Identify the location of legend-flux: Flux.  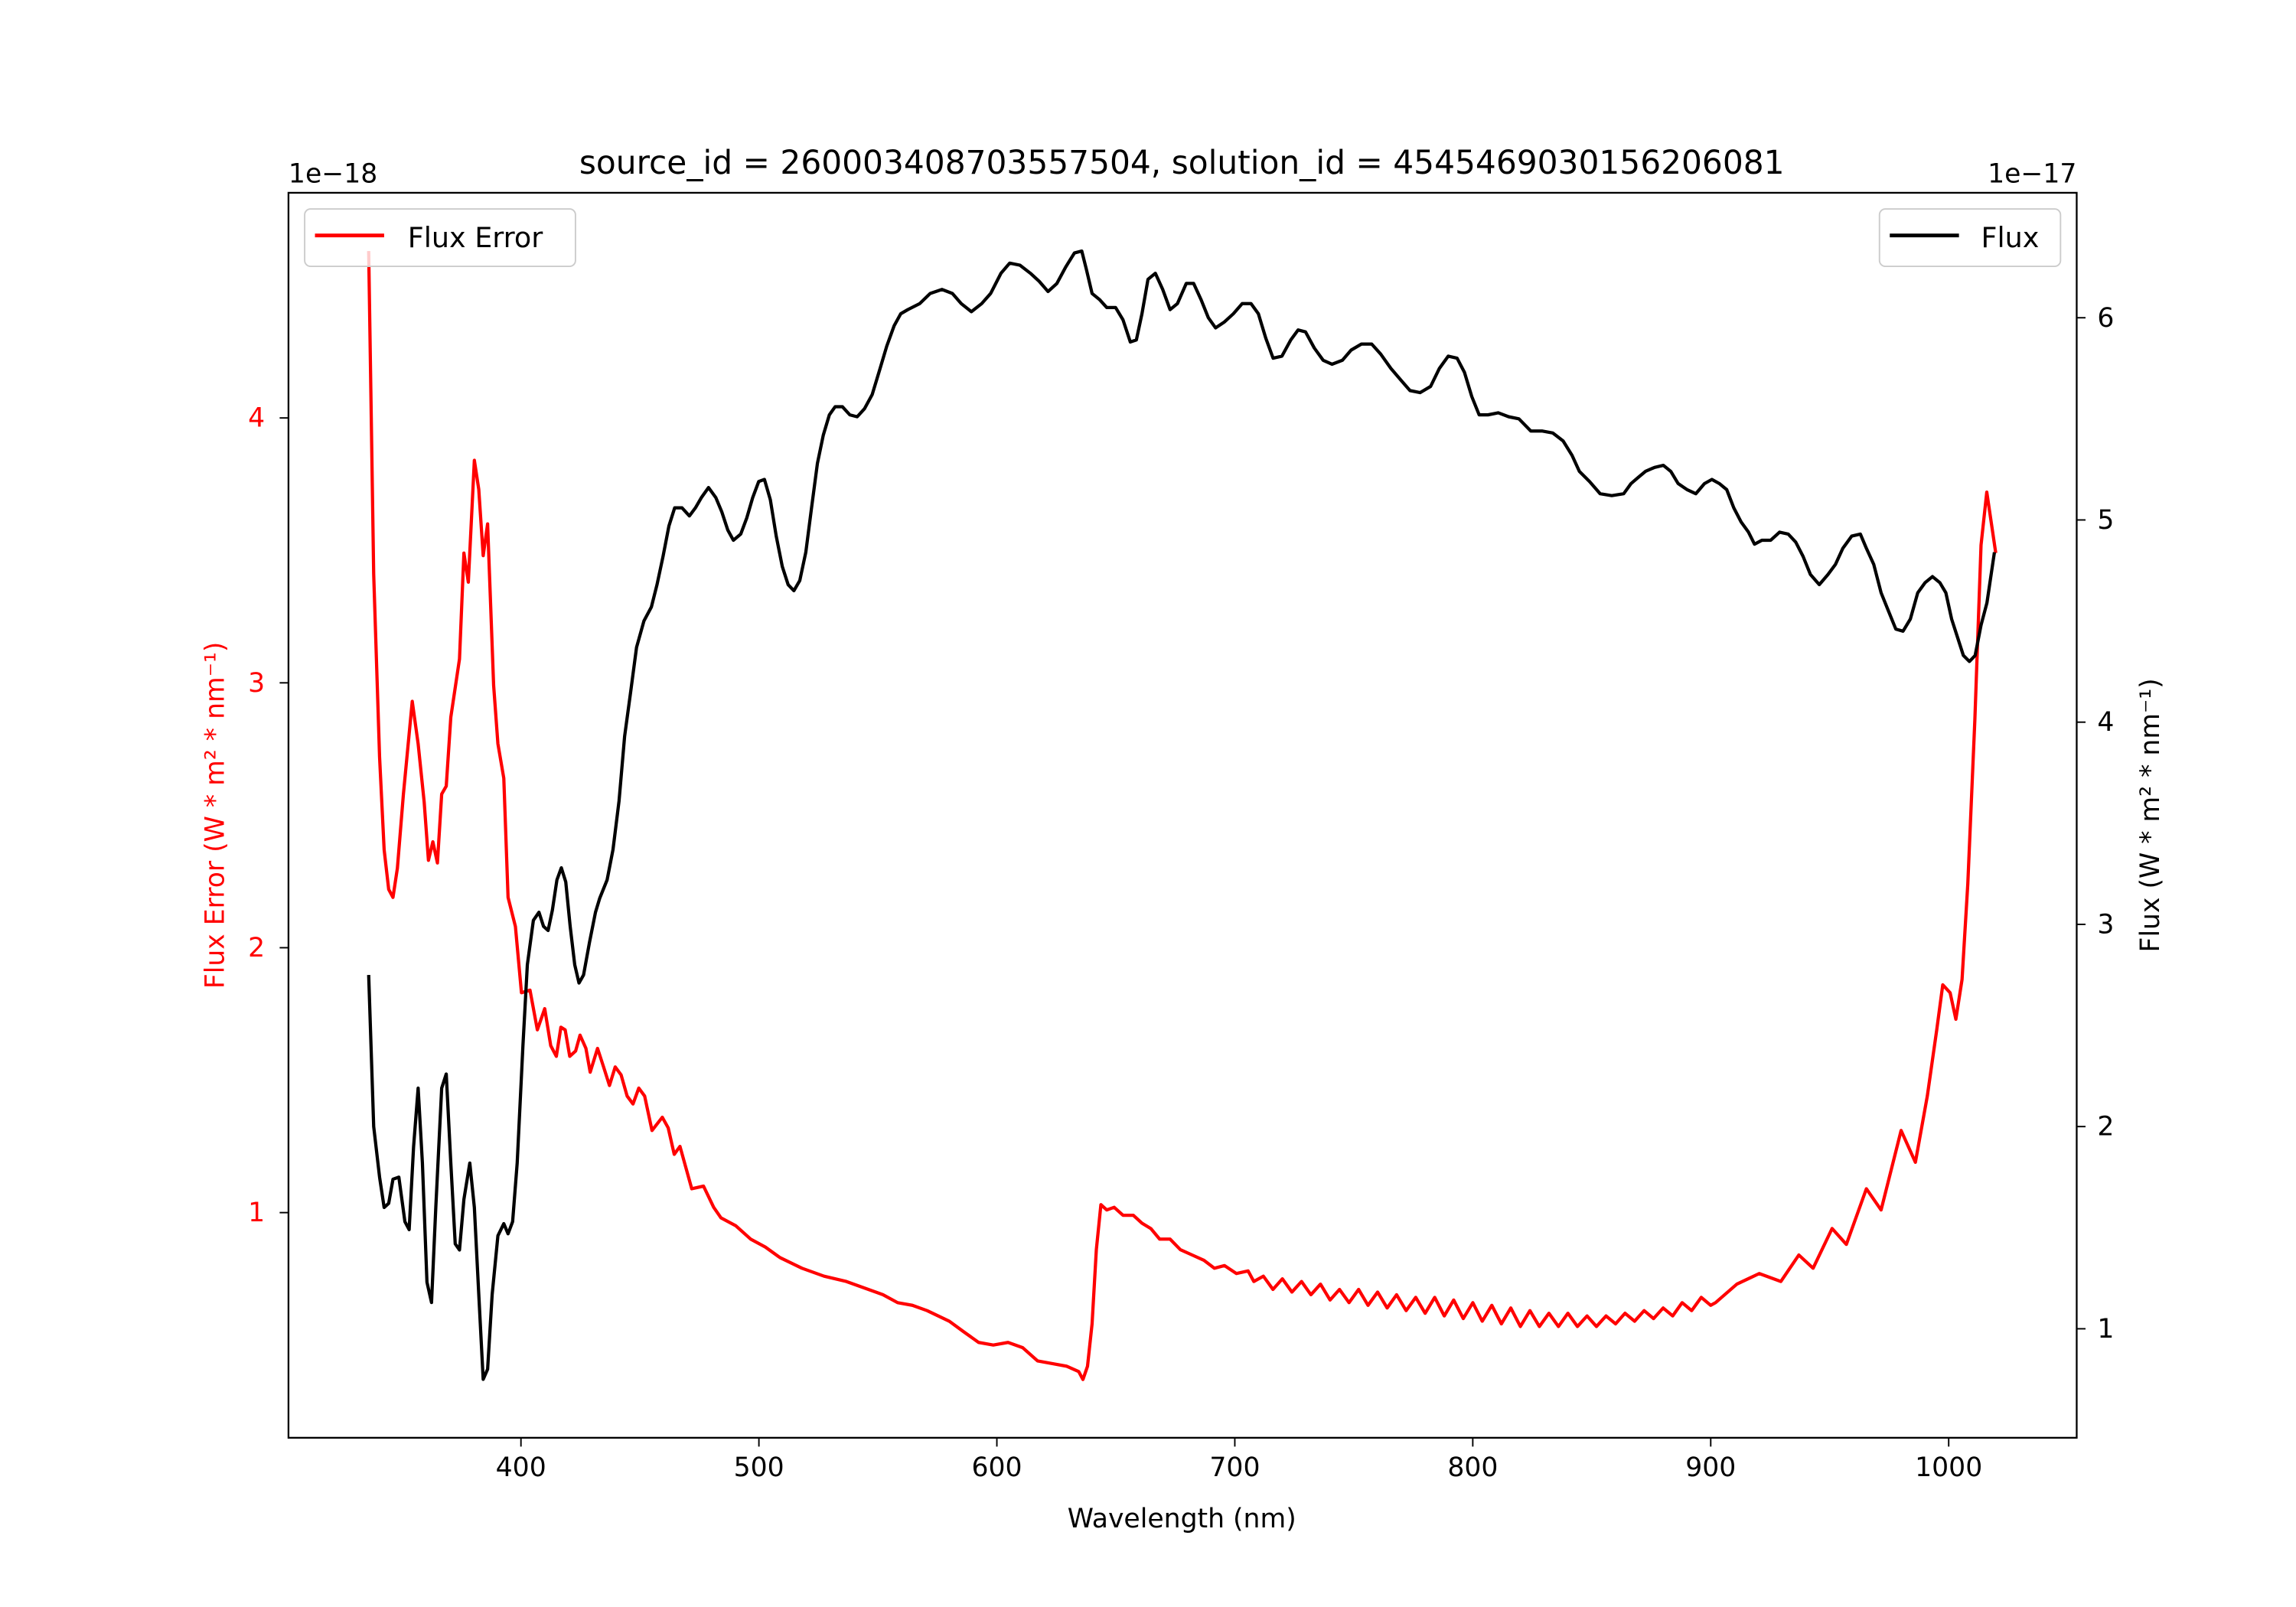
(1970, 238).